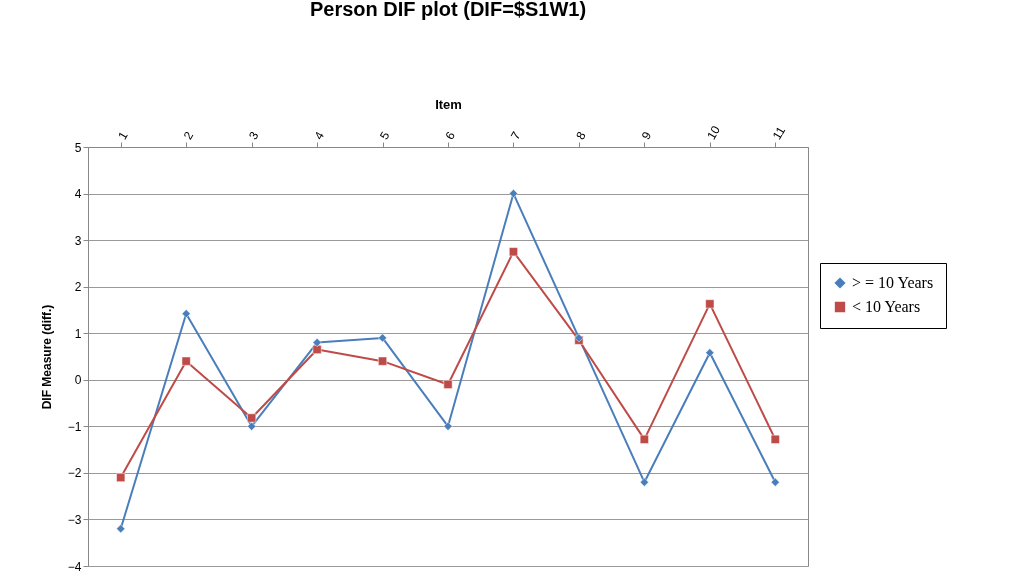 Image resolution: width=1018 pixels, height=581 pixels. Describe the element at coordinates (74, 426) in the screenshot. I see `y-tick-label: −1` at that location.